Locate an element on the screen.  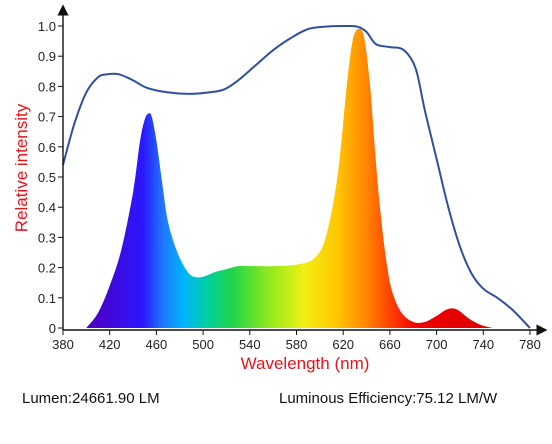
y-tick-label: 0.8 is located at coordinates (47, 86).